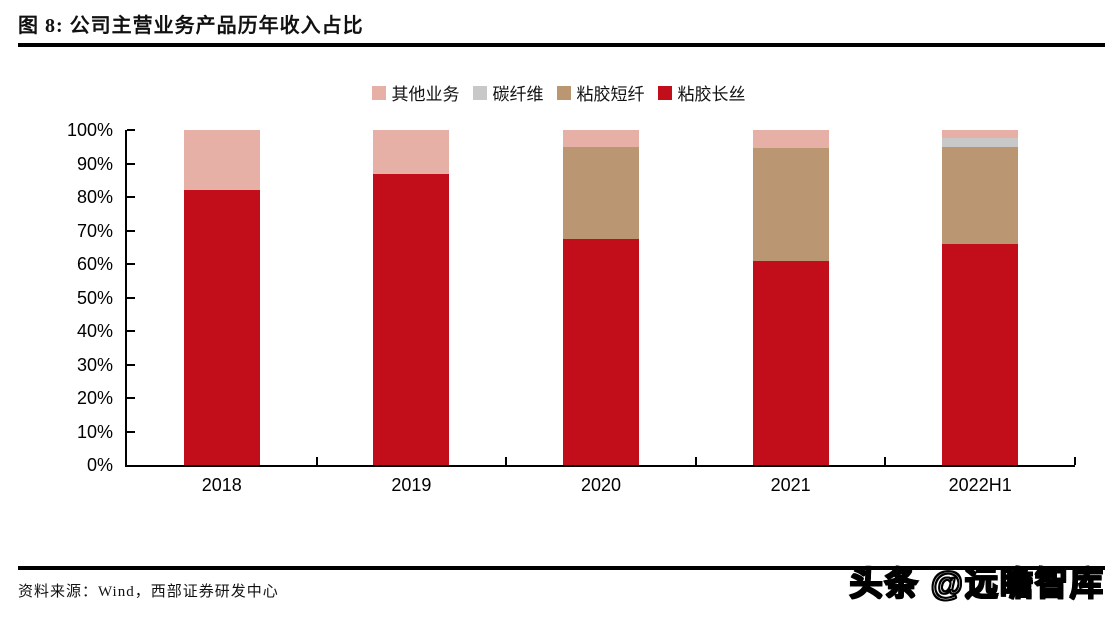  I want to click on chart-legend: 其他业务 碳纤维 粘胶短纤 粘胶长丝, so click(558, 92).